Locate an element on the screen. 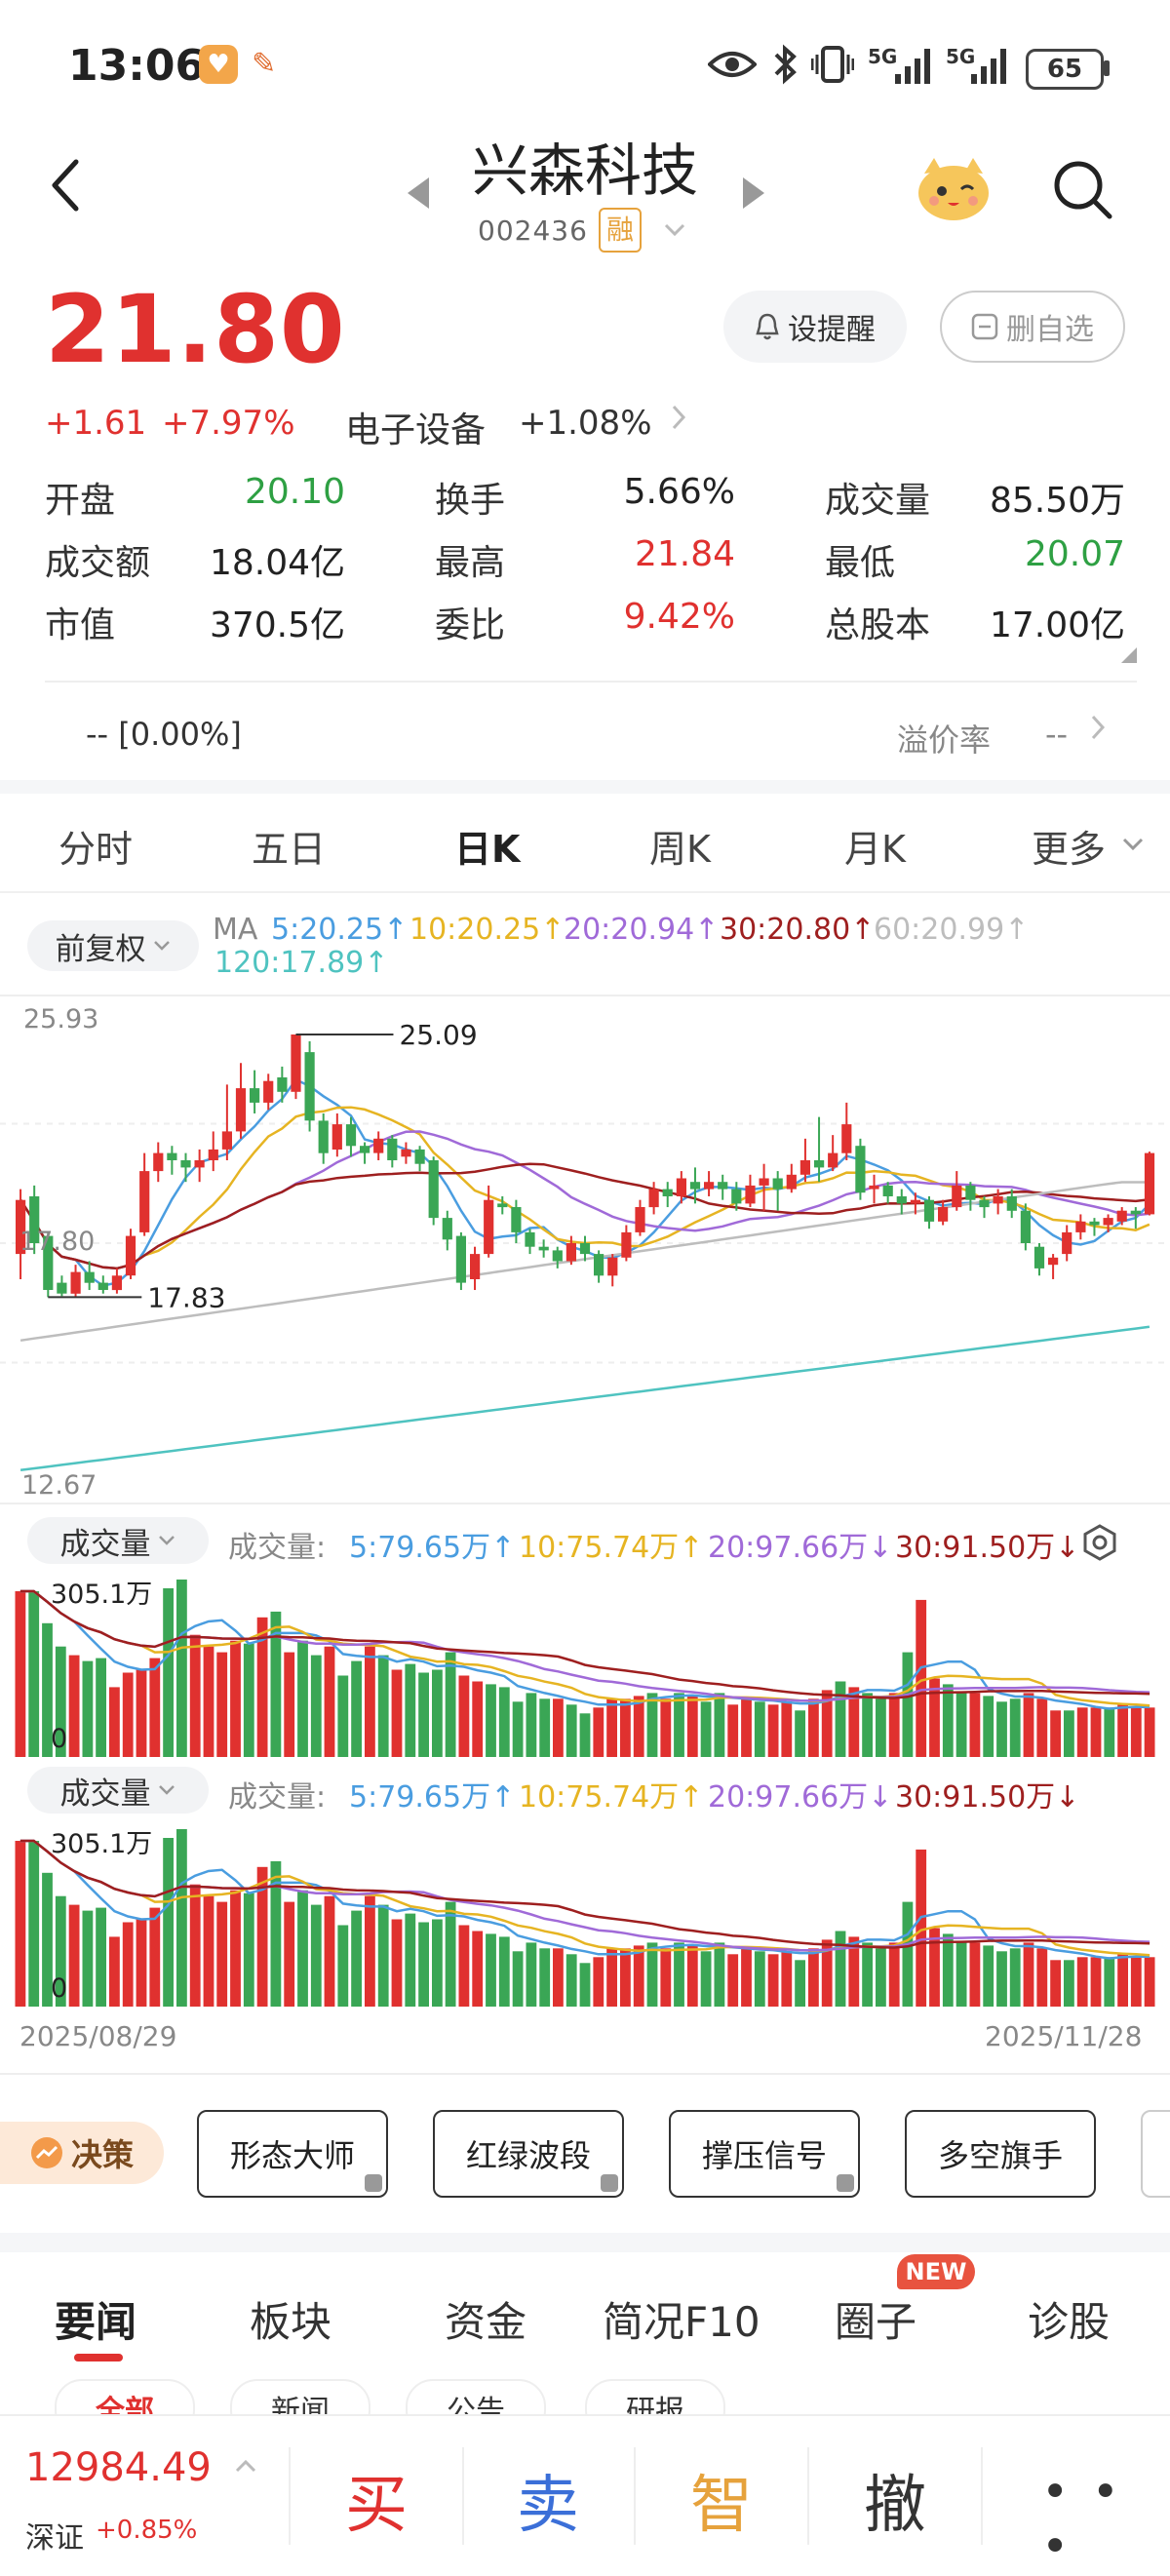  next-stock-icon is located at coordinates (753, 193).